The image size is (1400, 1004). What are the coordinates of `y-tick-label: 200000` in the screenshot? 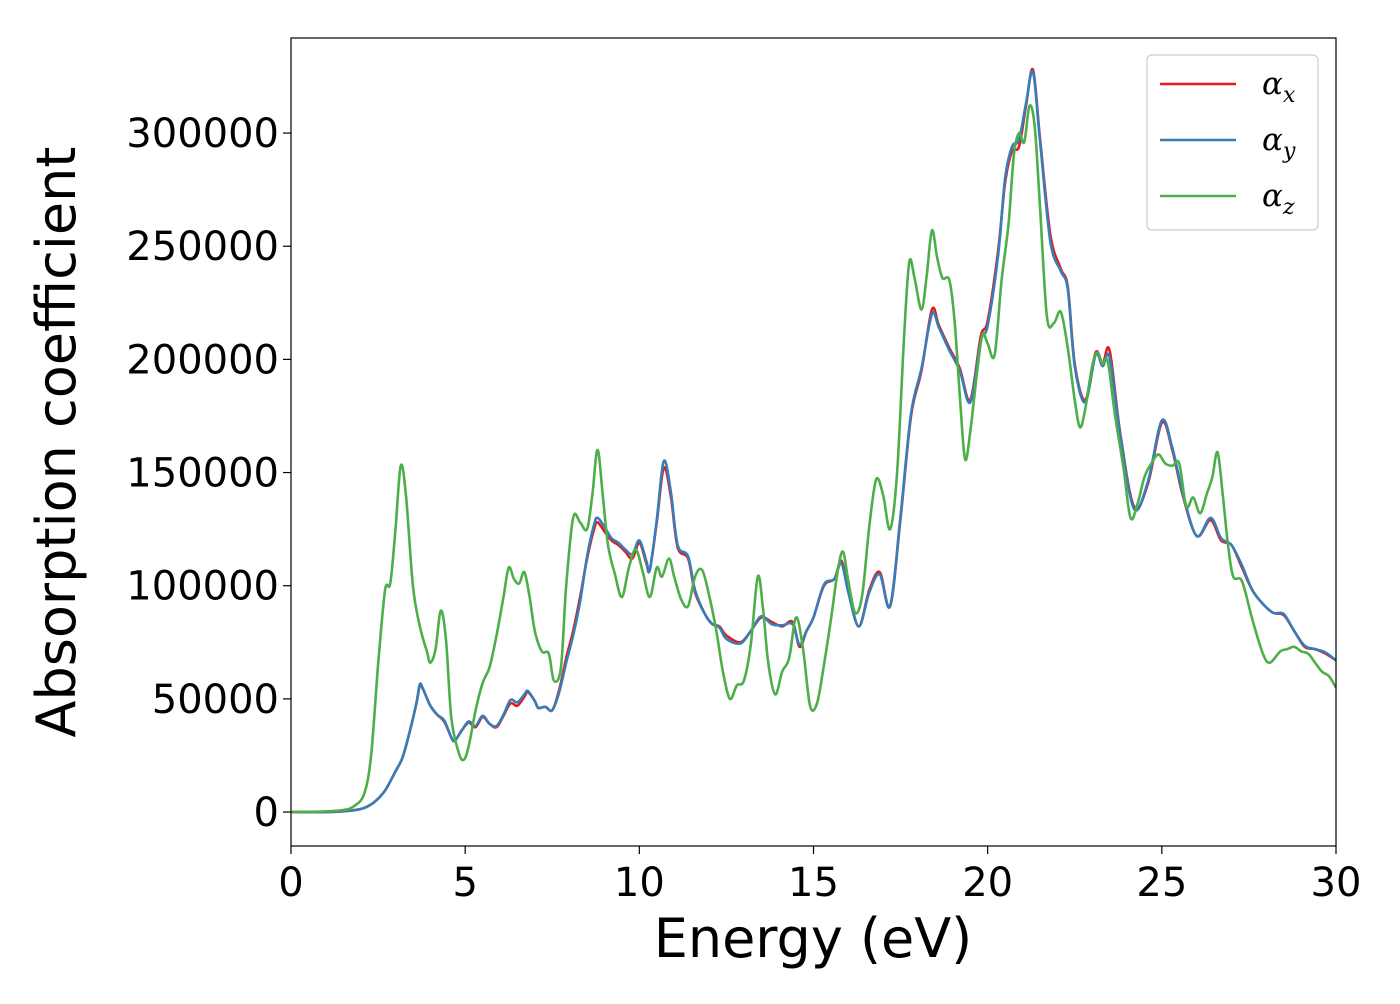 It's located at (202, 360).